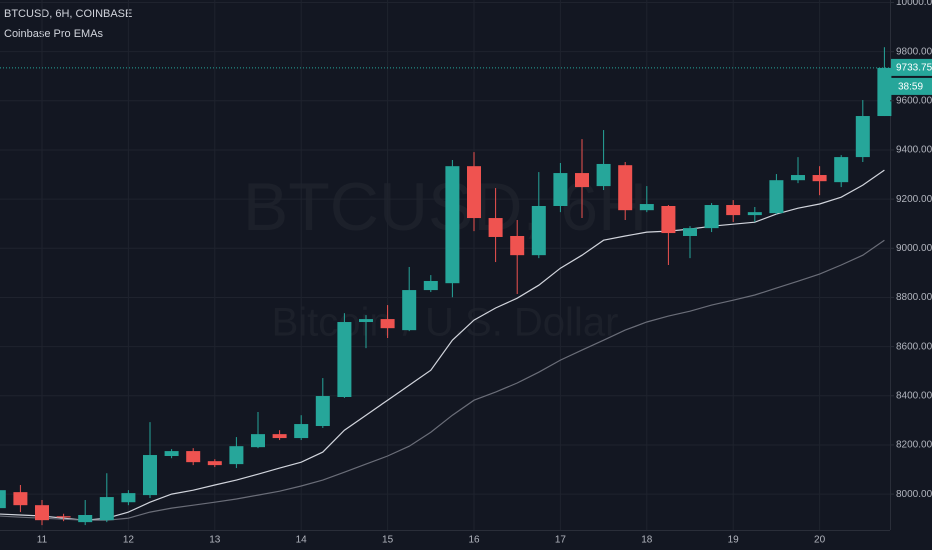 The height and width of the screenshot is (550, 932). I want to click on price-label: 9733.75, so click(914, 68).